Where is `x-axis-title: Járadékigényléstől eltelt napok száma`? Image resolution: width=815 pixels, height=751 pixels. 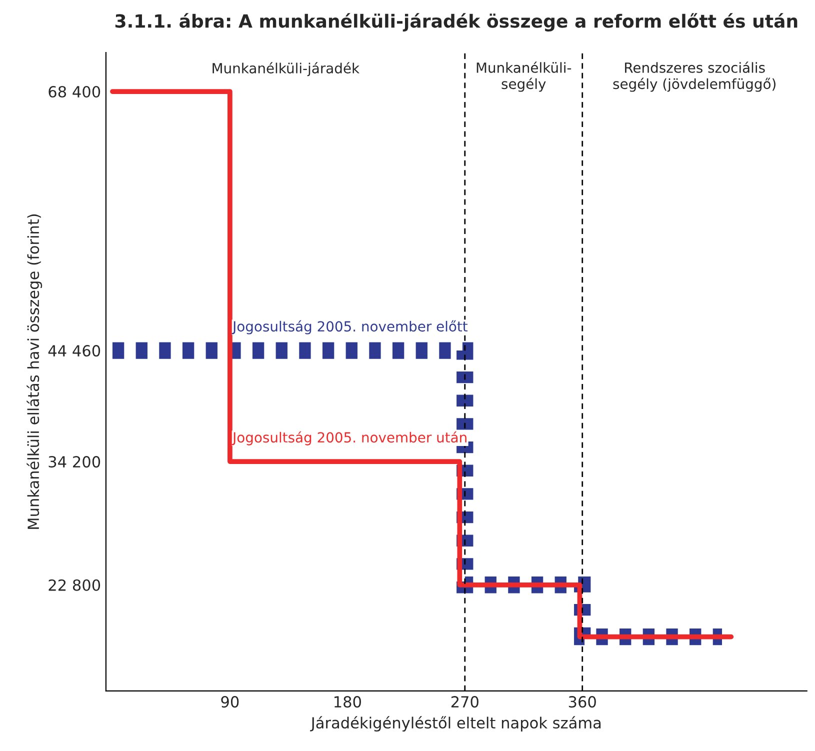 x-axis-title: Járadékigényléstől eltelt napok száma is located at coordinates (455, 724).